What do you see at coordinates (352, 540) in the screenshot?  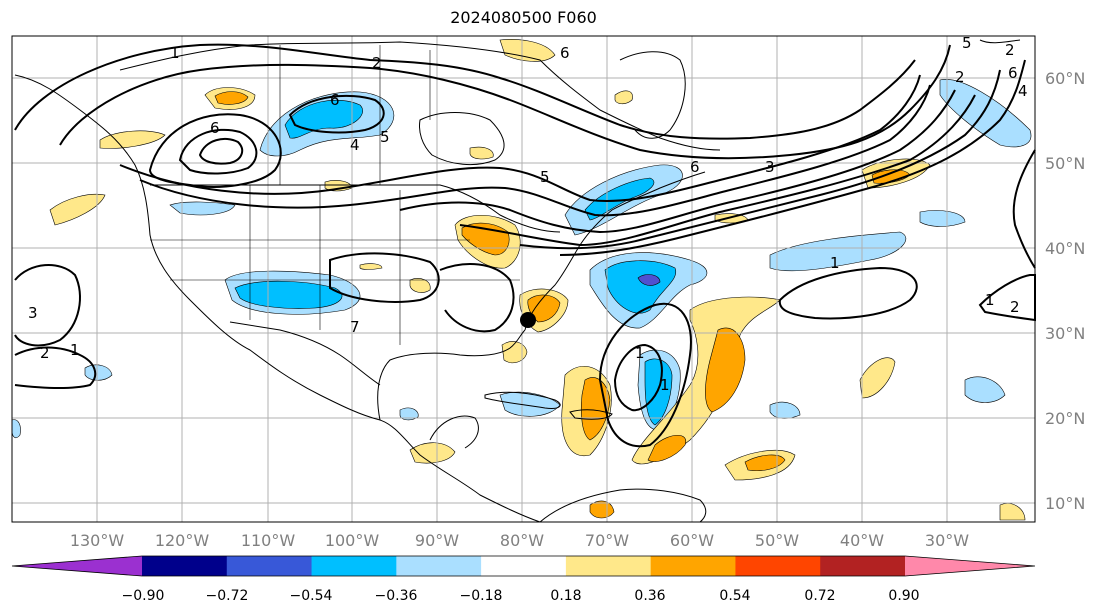 I see `lon-label: 100°W` at bounding box center [352, 540].